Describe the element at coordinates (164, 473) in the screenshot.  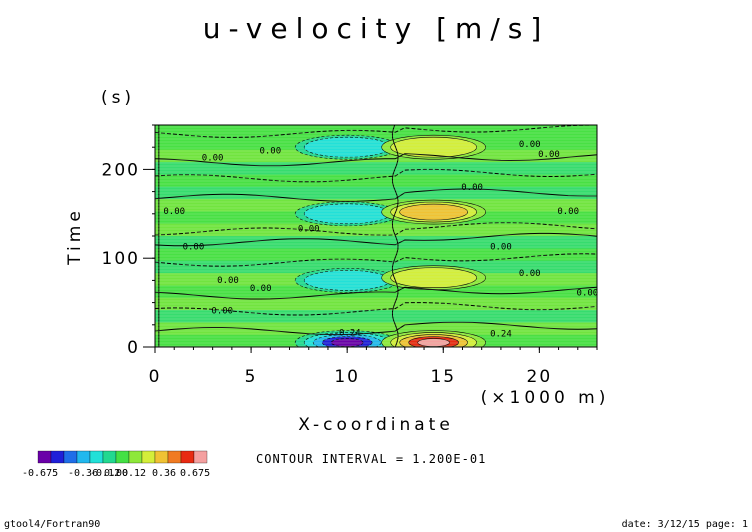
I see `colorbar-tick-036: 0.36` at that location.